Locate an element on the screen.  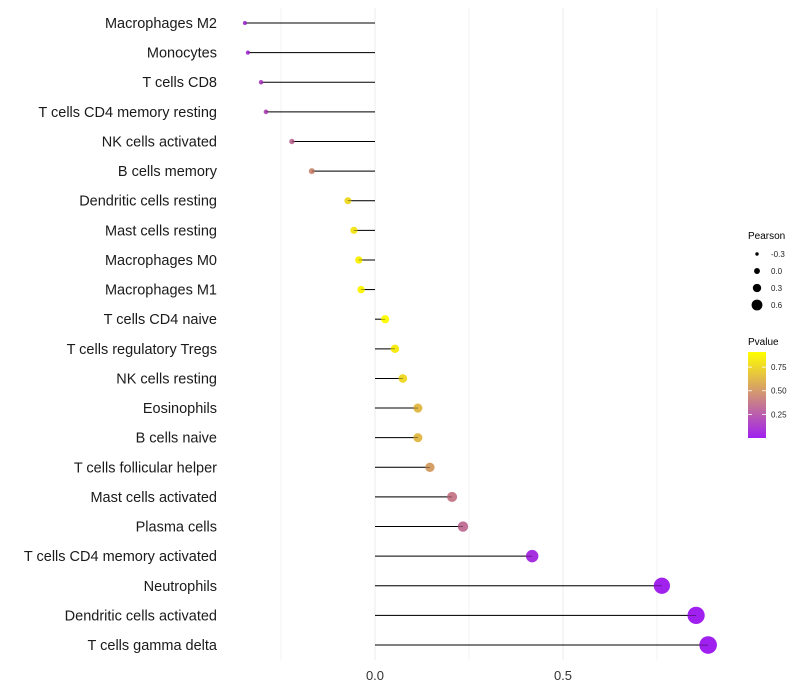
category-label: T cells regulatory Tregs is located at coordinates (142, 350).